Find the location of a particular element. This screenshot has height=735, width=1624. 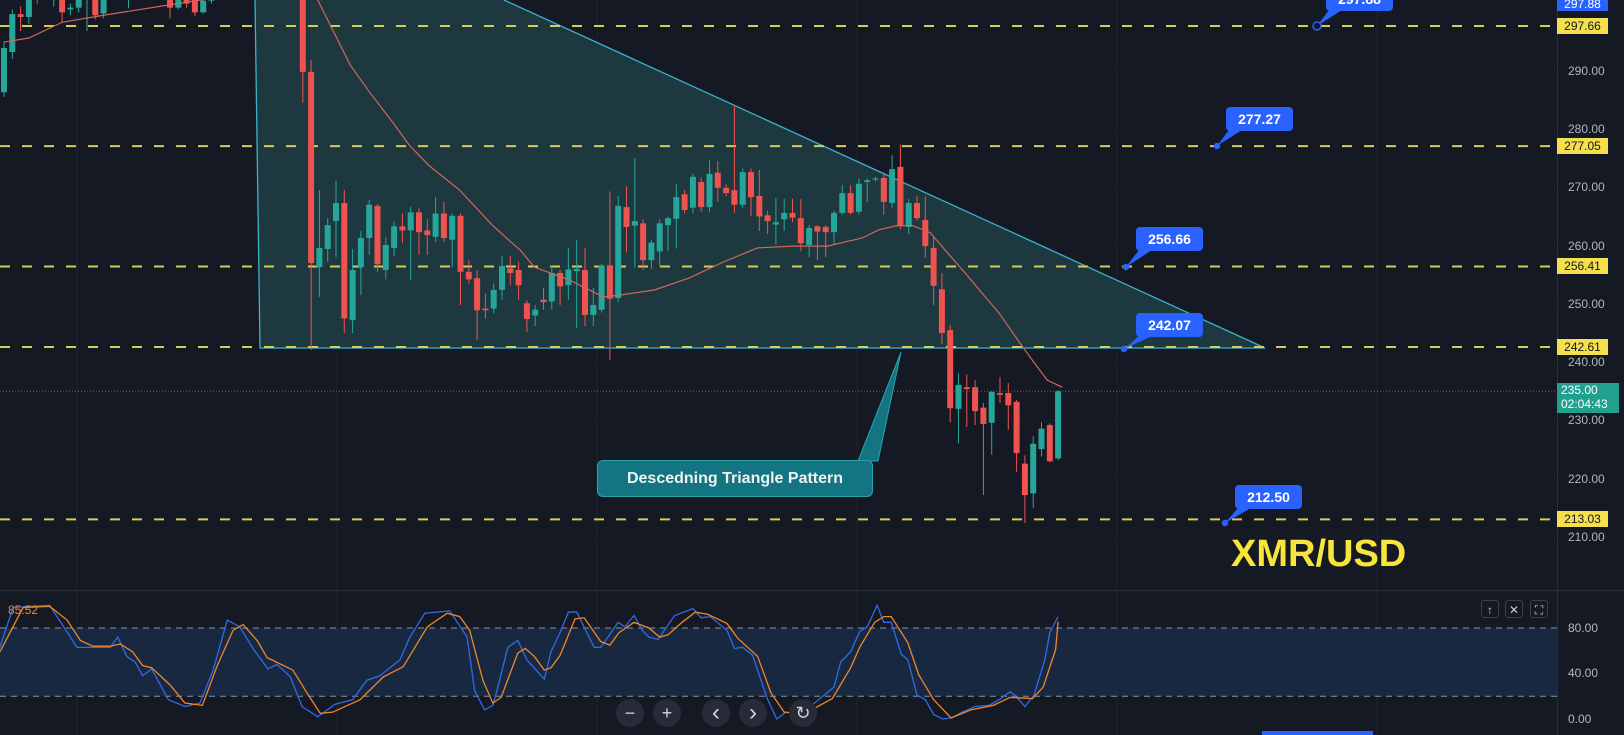

zoom-out-button: − is located at coordinates (630, 713).